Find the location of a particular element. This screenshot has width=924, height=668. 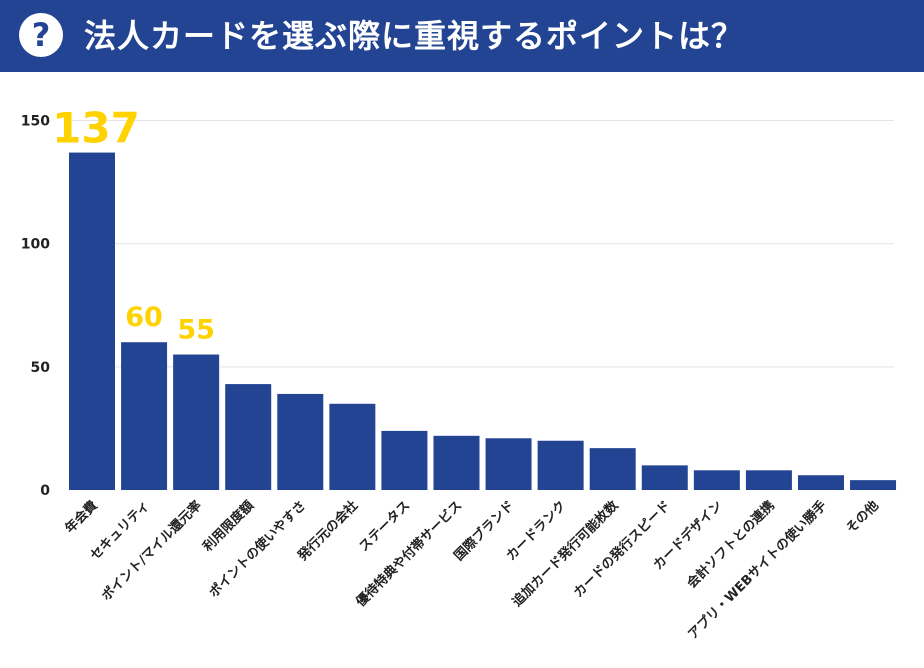

x-tick-label: ポイントの使いやすさ is located at coordinates (257, 549).